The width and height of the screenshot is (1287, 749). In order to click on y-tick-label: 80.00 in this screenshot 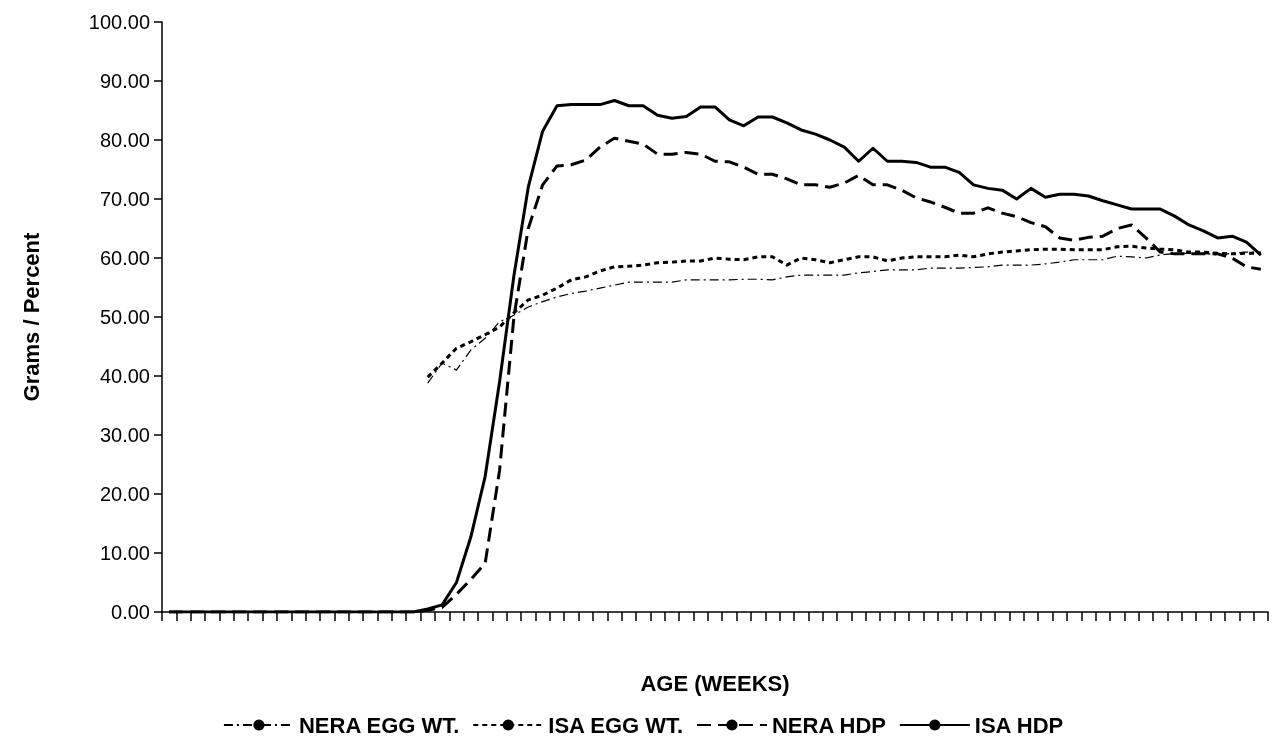, I will do `click(124, 140)`.